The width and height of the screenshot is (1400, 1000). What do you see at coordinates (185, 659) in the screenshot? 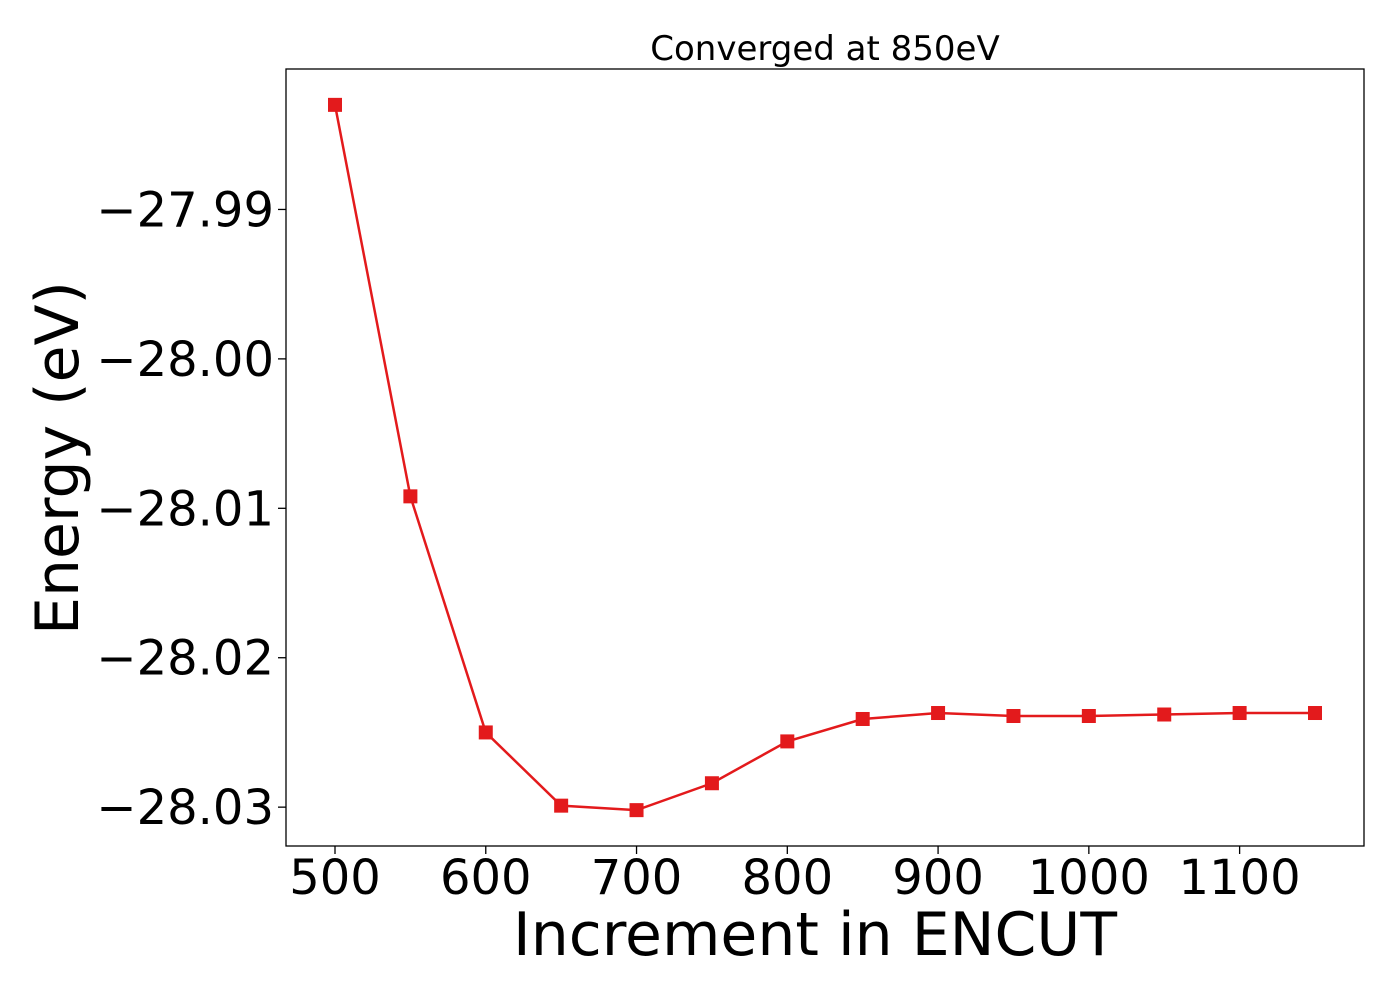
I see `y-tick-label: −28.02` at bounding box center [185, 659].